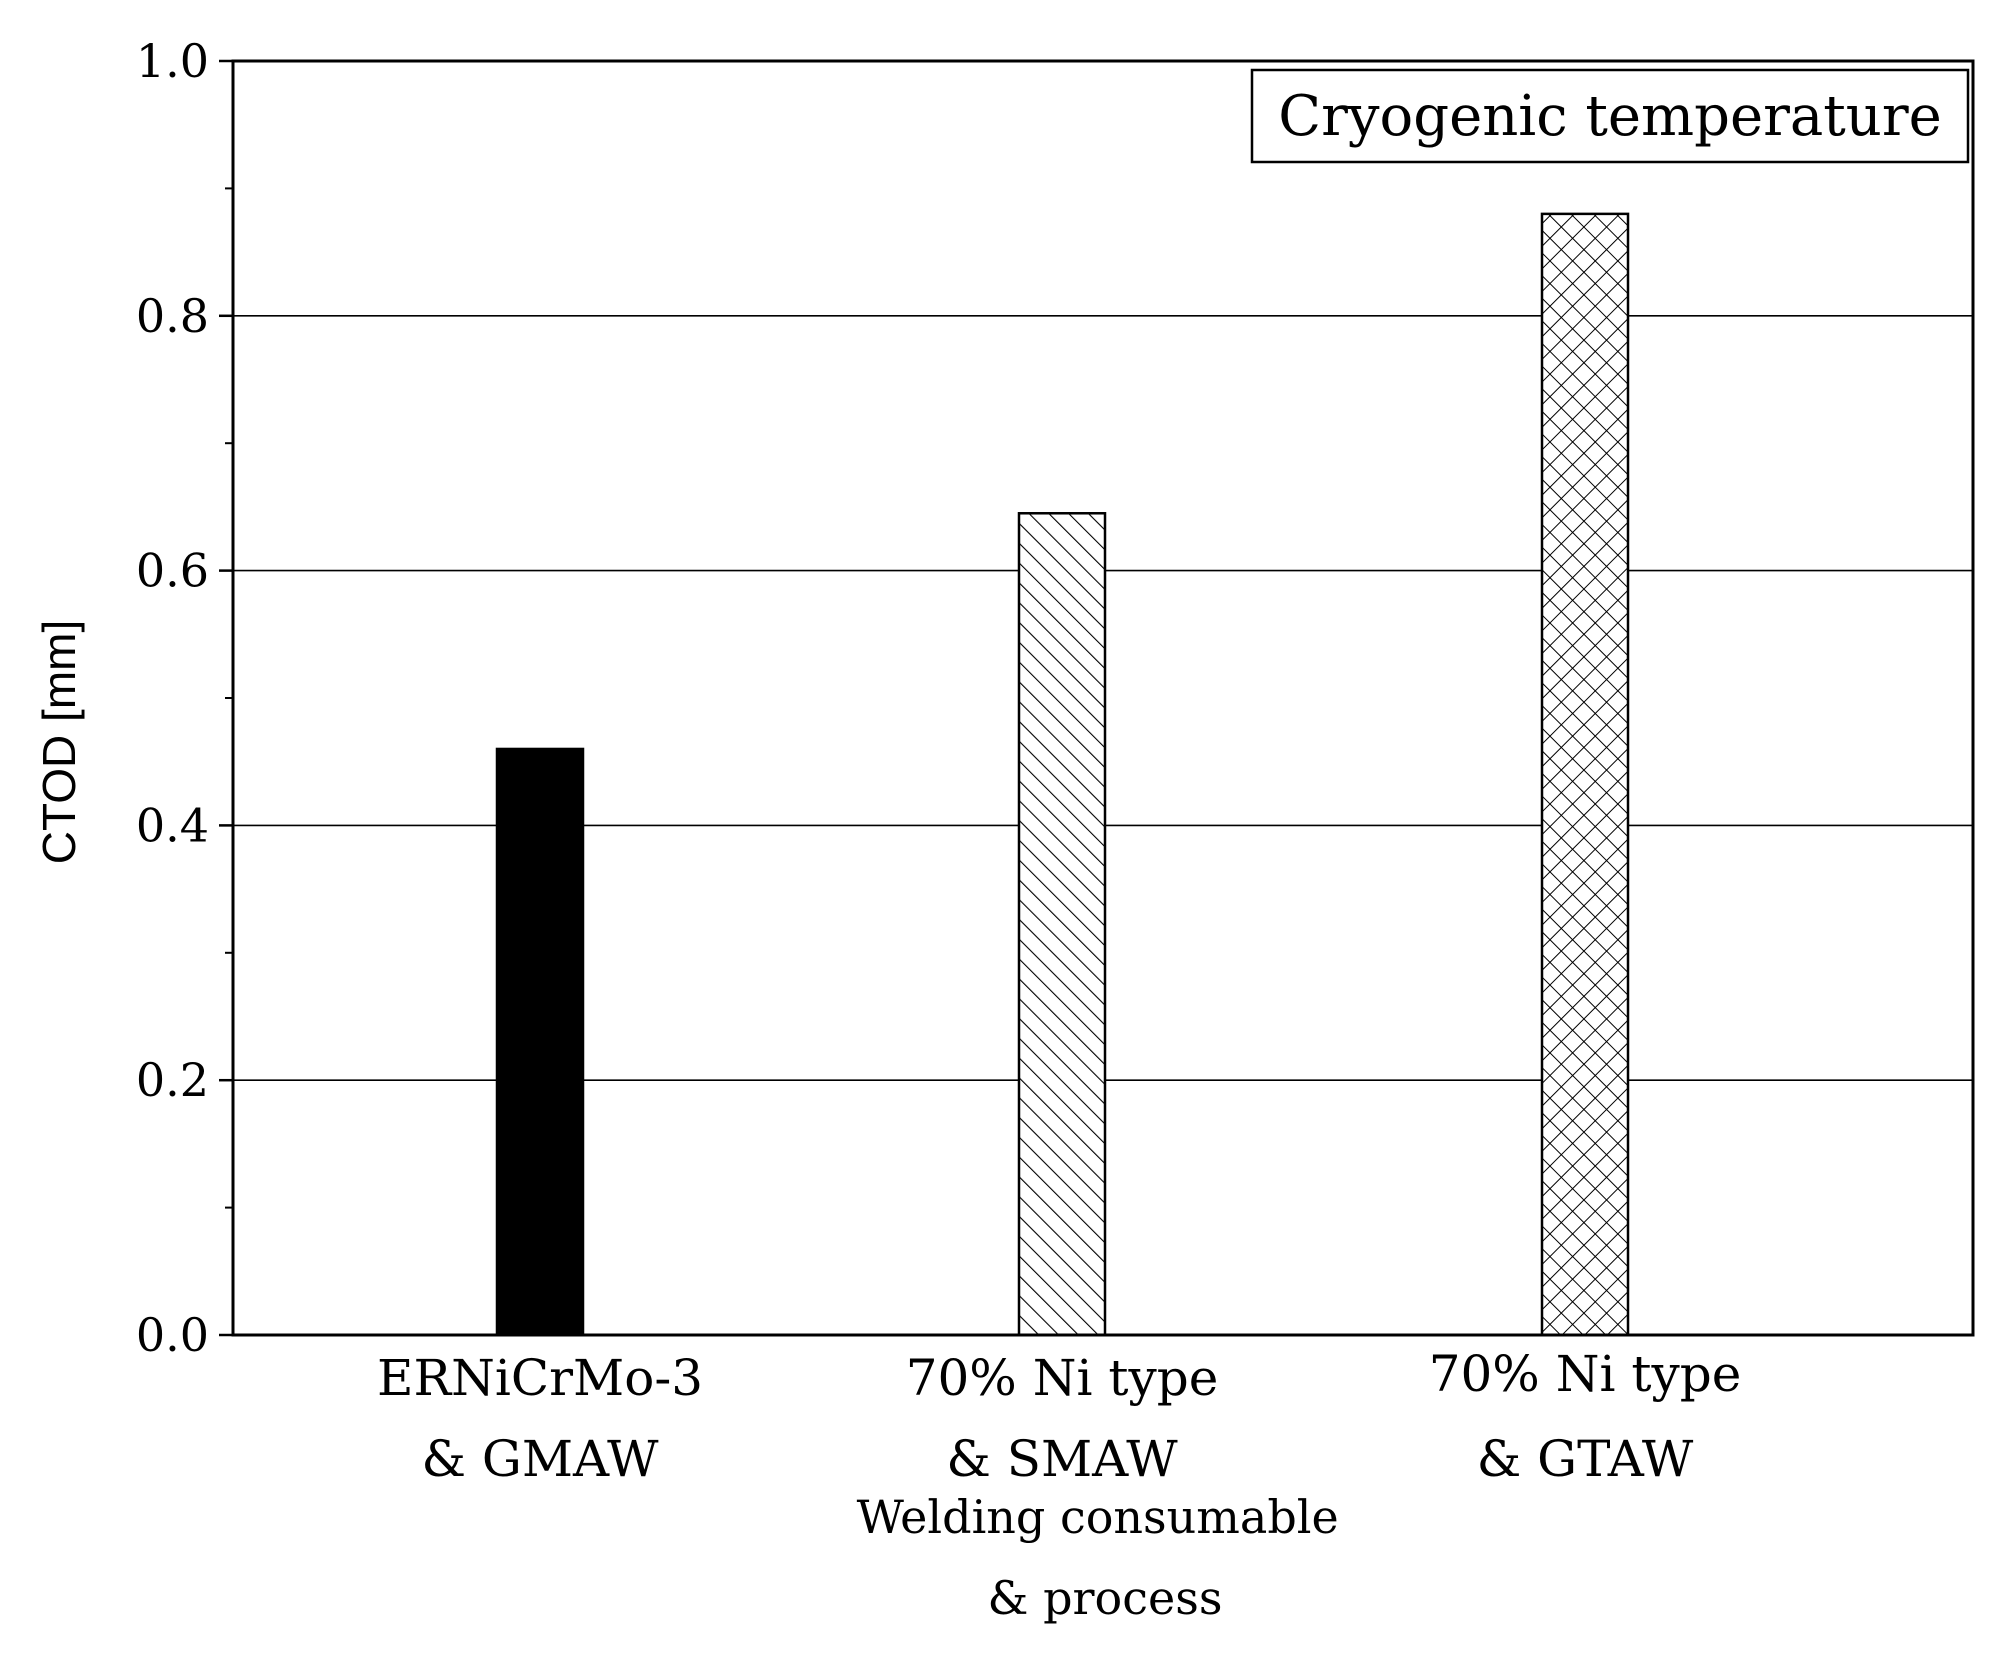 Image resolution: width=2000 pixels, height=1657 pixels. What do you see at coordinates (172, 1335) in the screenshot?
I see `y-tick-label: 0.0` at bounding box center [172, 1335].